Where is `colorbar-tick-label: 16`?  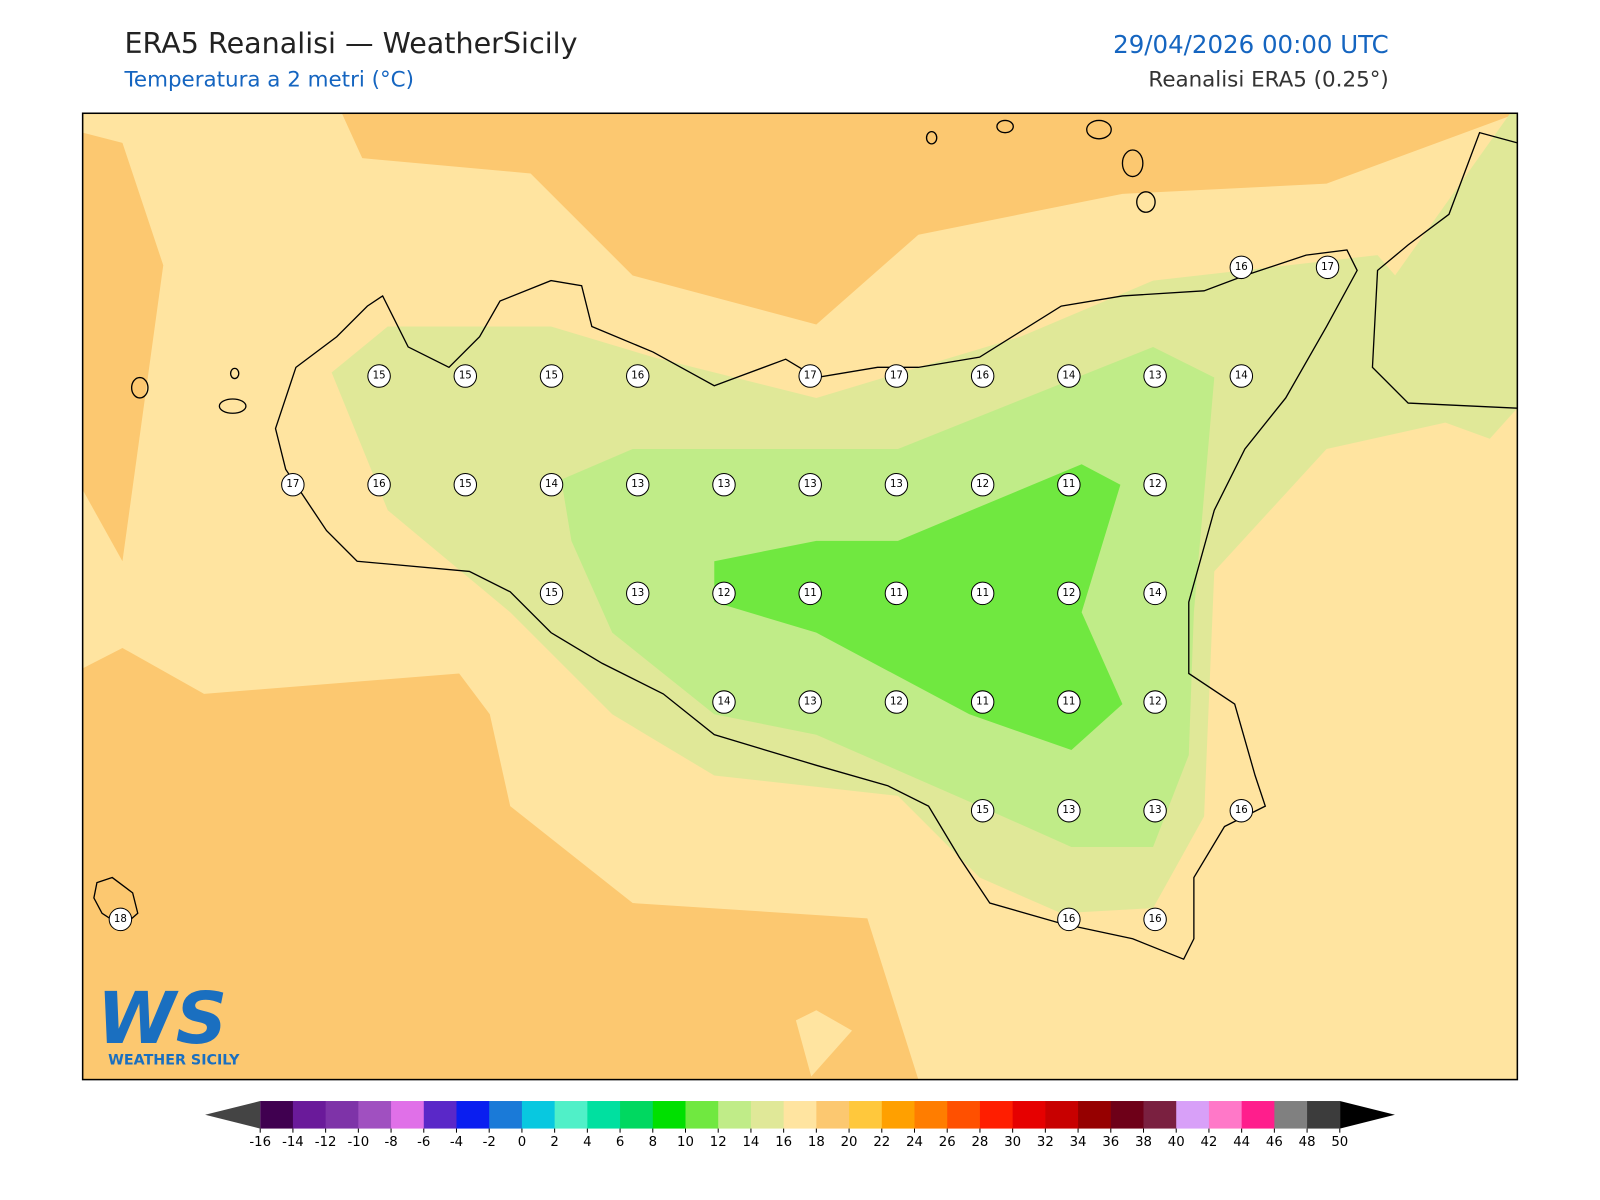
colorbar-tick-label: 16 is located at coordinates (783, 1142).